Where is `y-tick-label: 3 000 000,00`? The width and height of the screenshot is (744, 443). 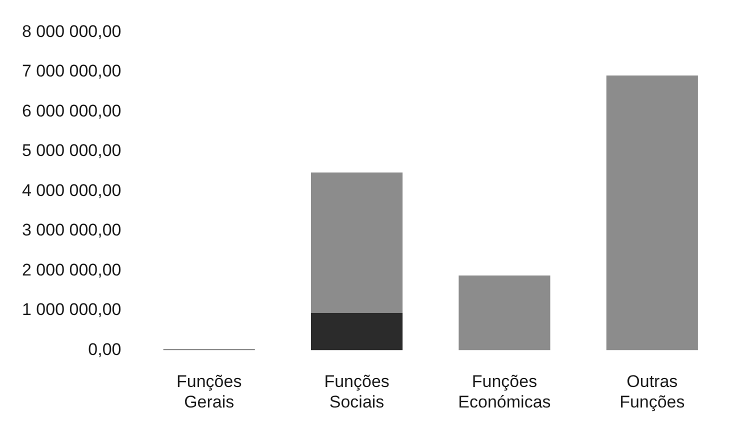
y-tick-label: 3 000 000,00 is located at coordinates (72, 230).